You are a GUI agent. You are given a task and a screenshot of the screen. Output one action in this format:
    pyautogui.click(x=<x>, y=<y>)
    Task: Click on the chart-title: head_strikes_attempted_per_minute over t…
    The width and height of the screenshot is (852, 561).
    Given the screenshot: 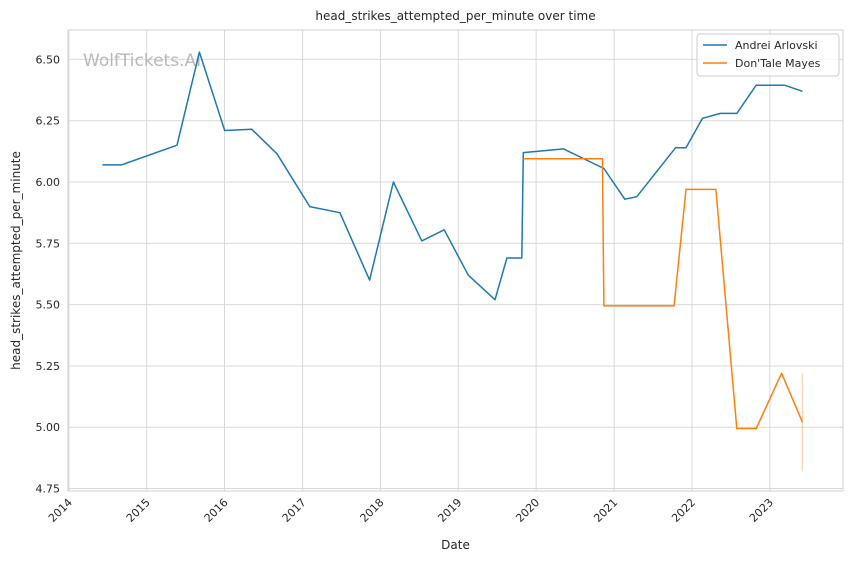 What is the action you would take?
    pyautogui.click(x=455, y=16)
    